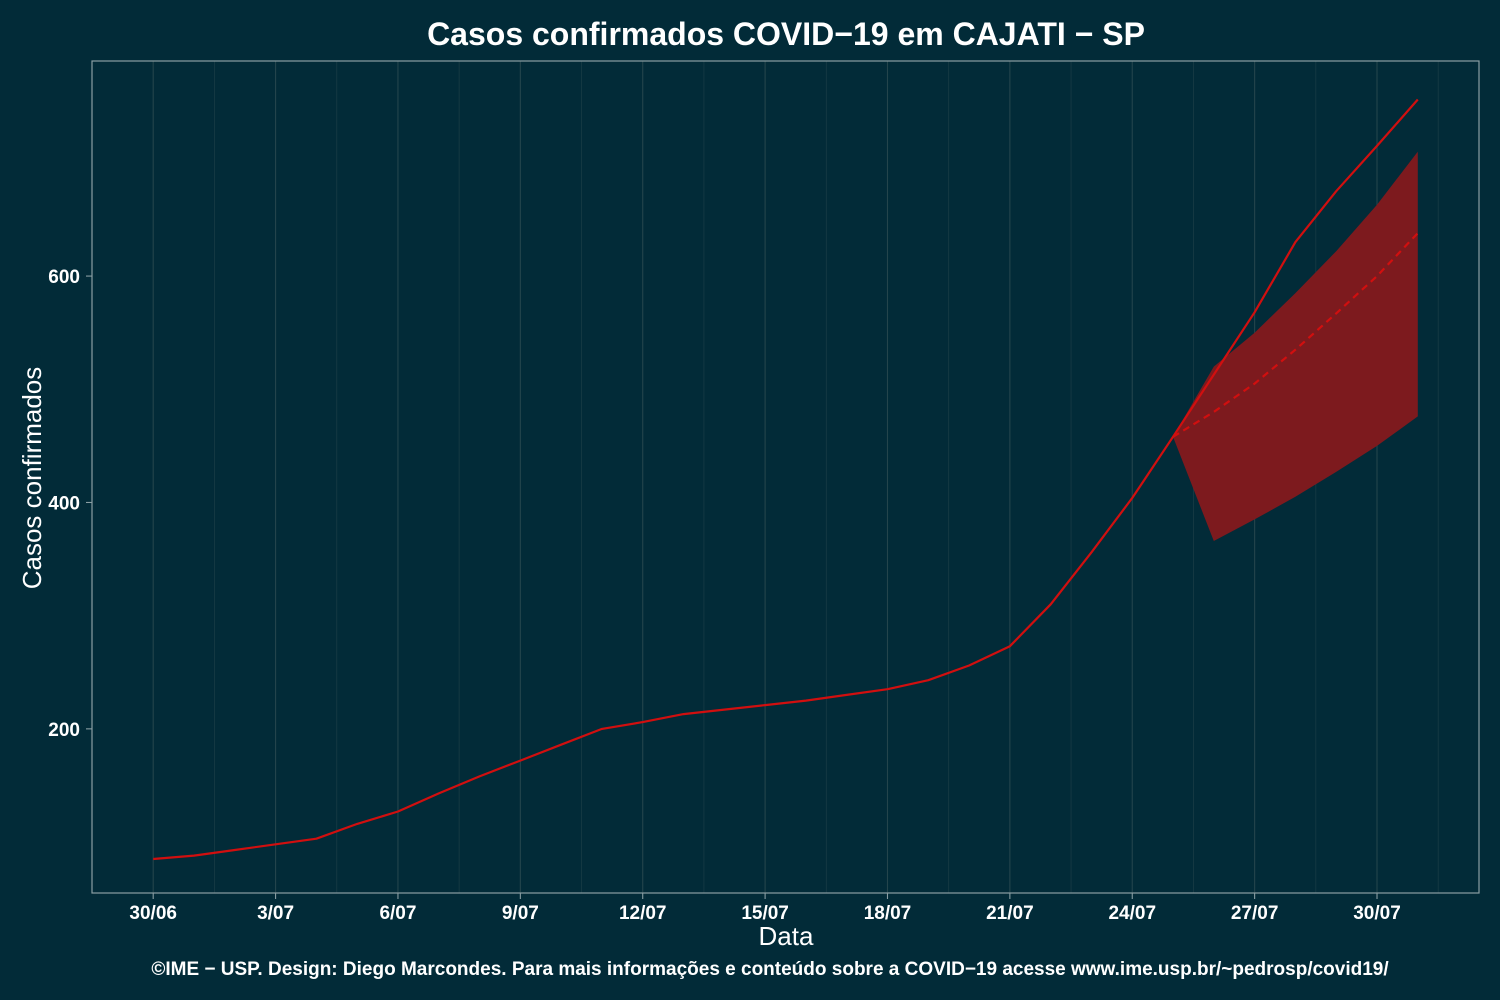  Describe the element at coordinates (1377, 913) in the screenshot. I see `x-tick-label: 30/07` at that location.